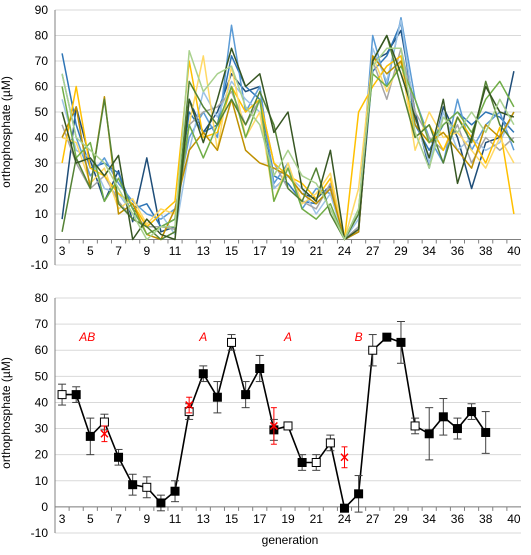  I want to click on bottom-x-axis-label: generation, so click(290, 540).